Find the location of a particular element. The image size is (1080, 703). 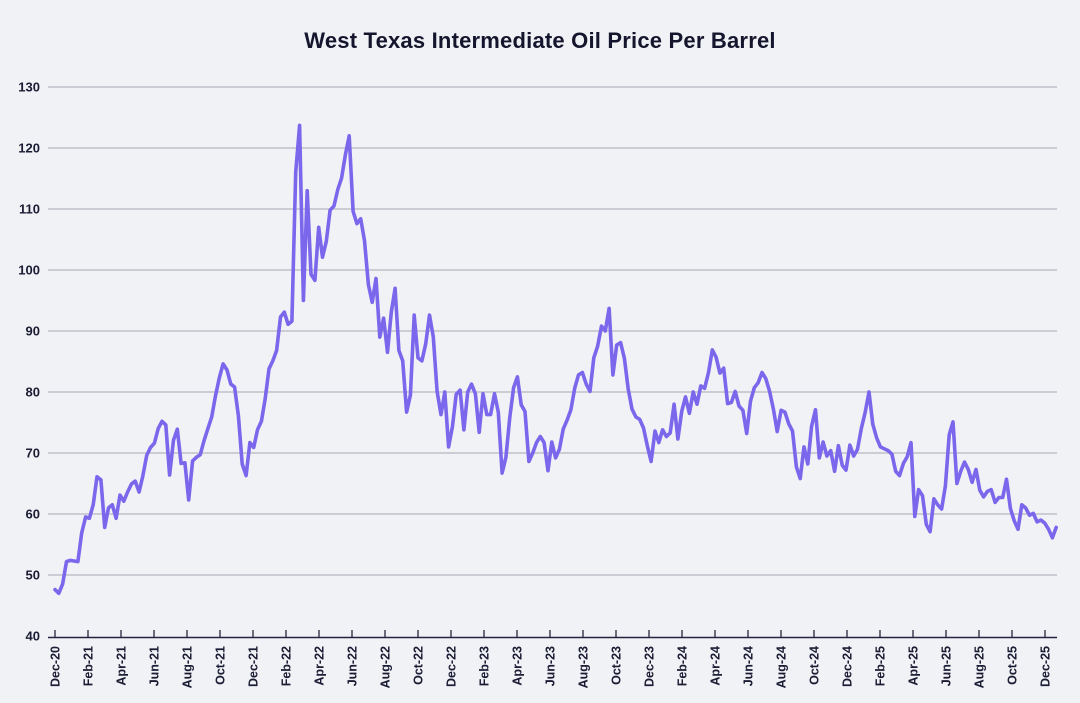

y-axis-label: 70 is located at coordinates (33, 453).